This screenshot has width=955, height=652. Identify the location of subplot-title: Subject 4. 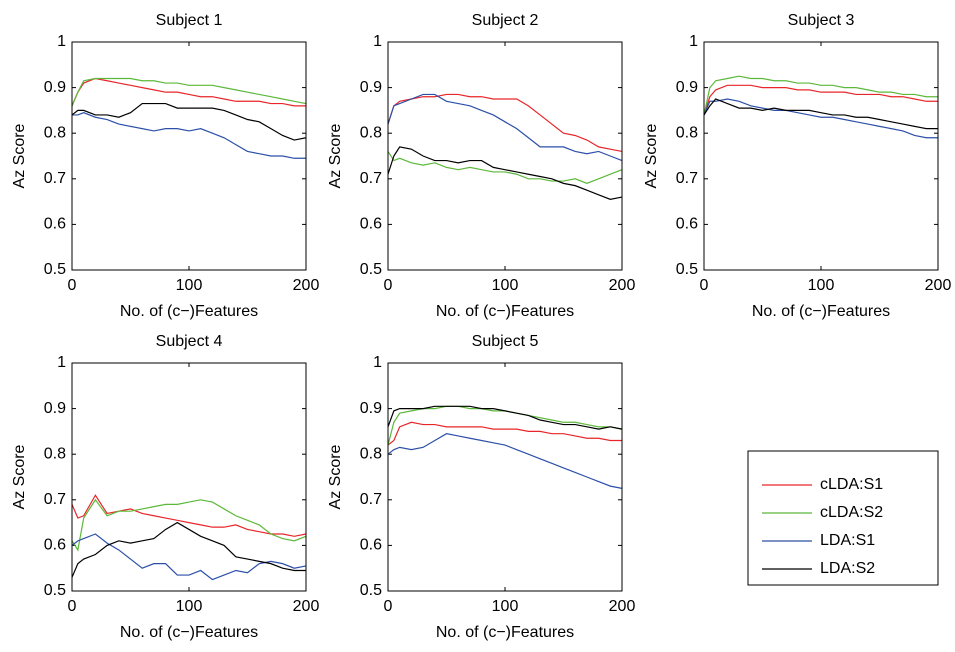
(189, 341).